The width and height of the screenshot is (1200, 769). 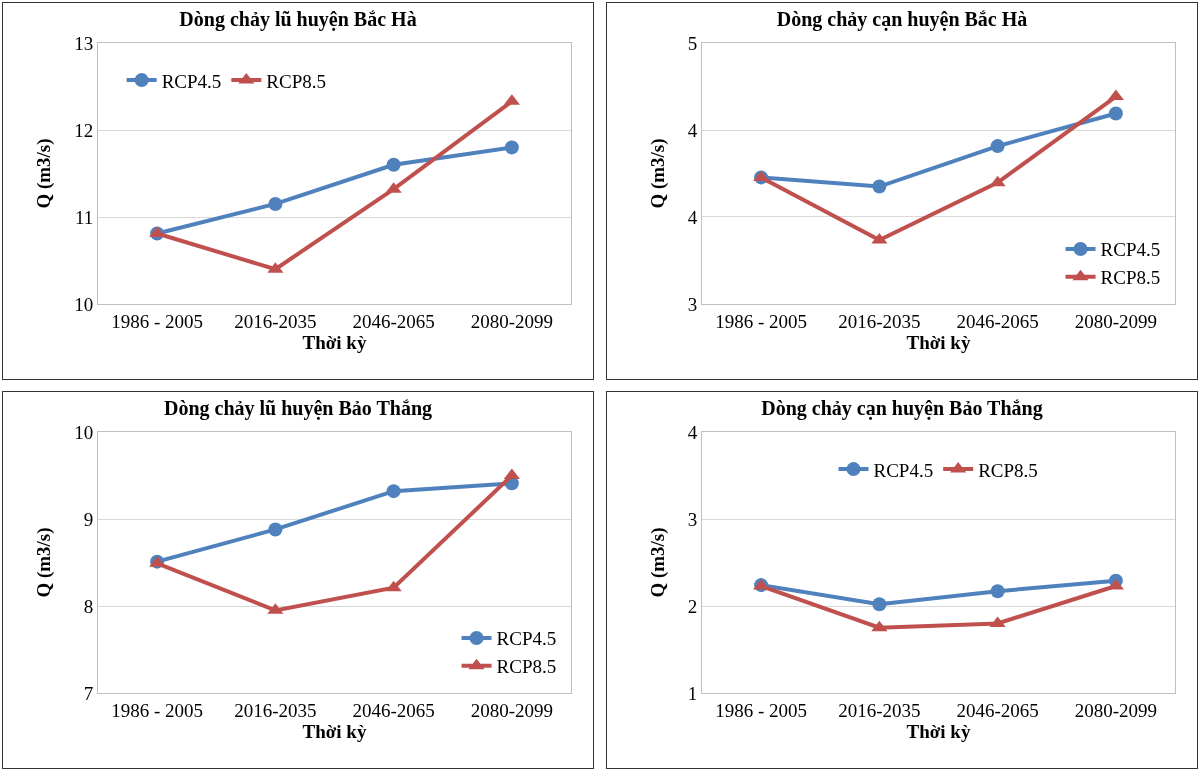 I want to click on chart-title: Dòng chảy cạn huyện Bảo Thắng, so click(x=902, y=409).